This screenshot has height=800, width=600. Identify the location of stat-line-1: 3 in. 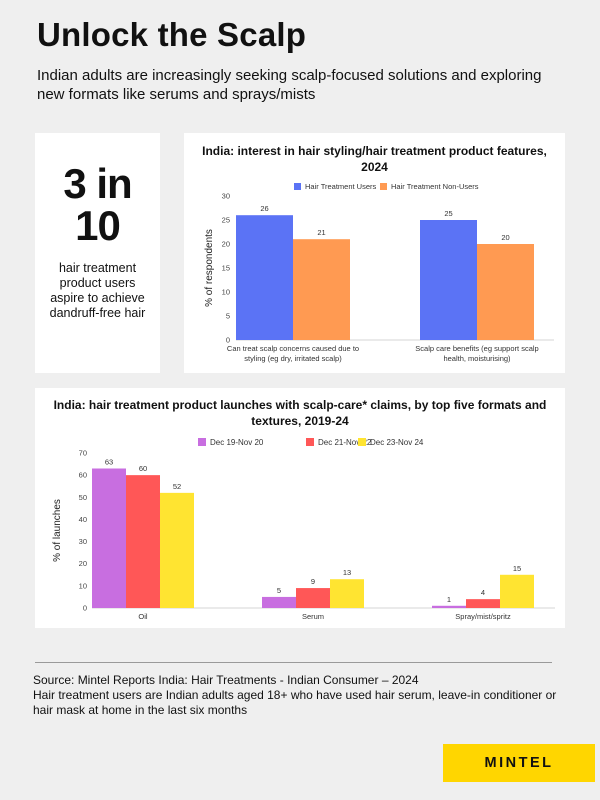
(97, 183).